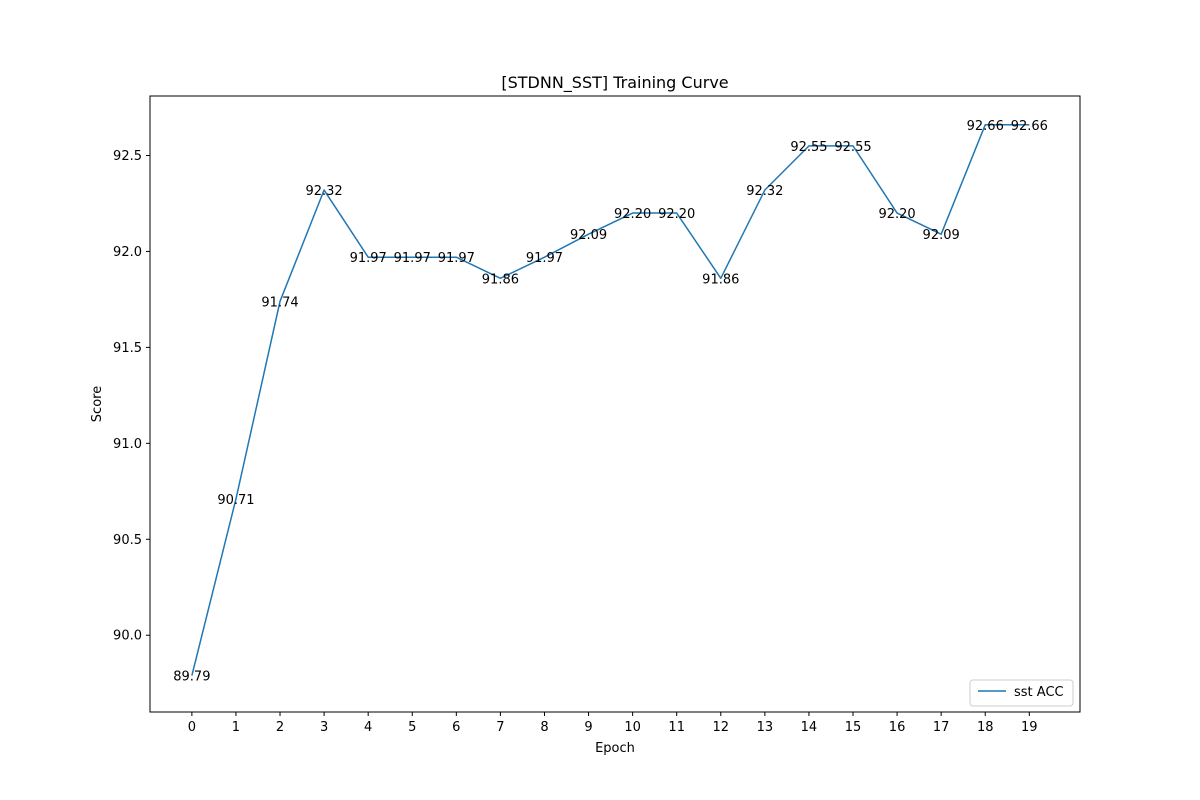 The height and width of the screenshot is (800, 1200). I want to click on y-tick-label-2: 91.0, so click(127, 444).